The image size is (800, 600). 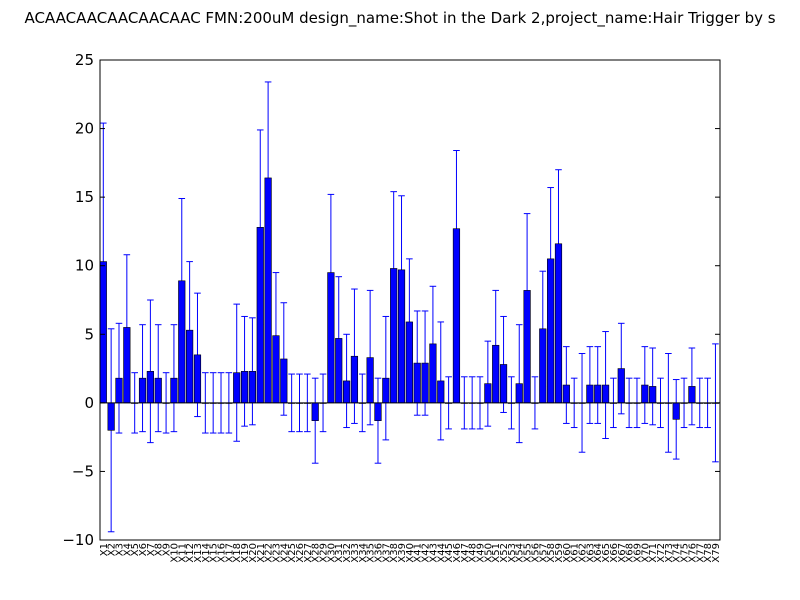 What do you see at coordinates (300, 553) in the screenshot?
I see `x-tick-label: X26` at bounding box center [300, 553].